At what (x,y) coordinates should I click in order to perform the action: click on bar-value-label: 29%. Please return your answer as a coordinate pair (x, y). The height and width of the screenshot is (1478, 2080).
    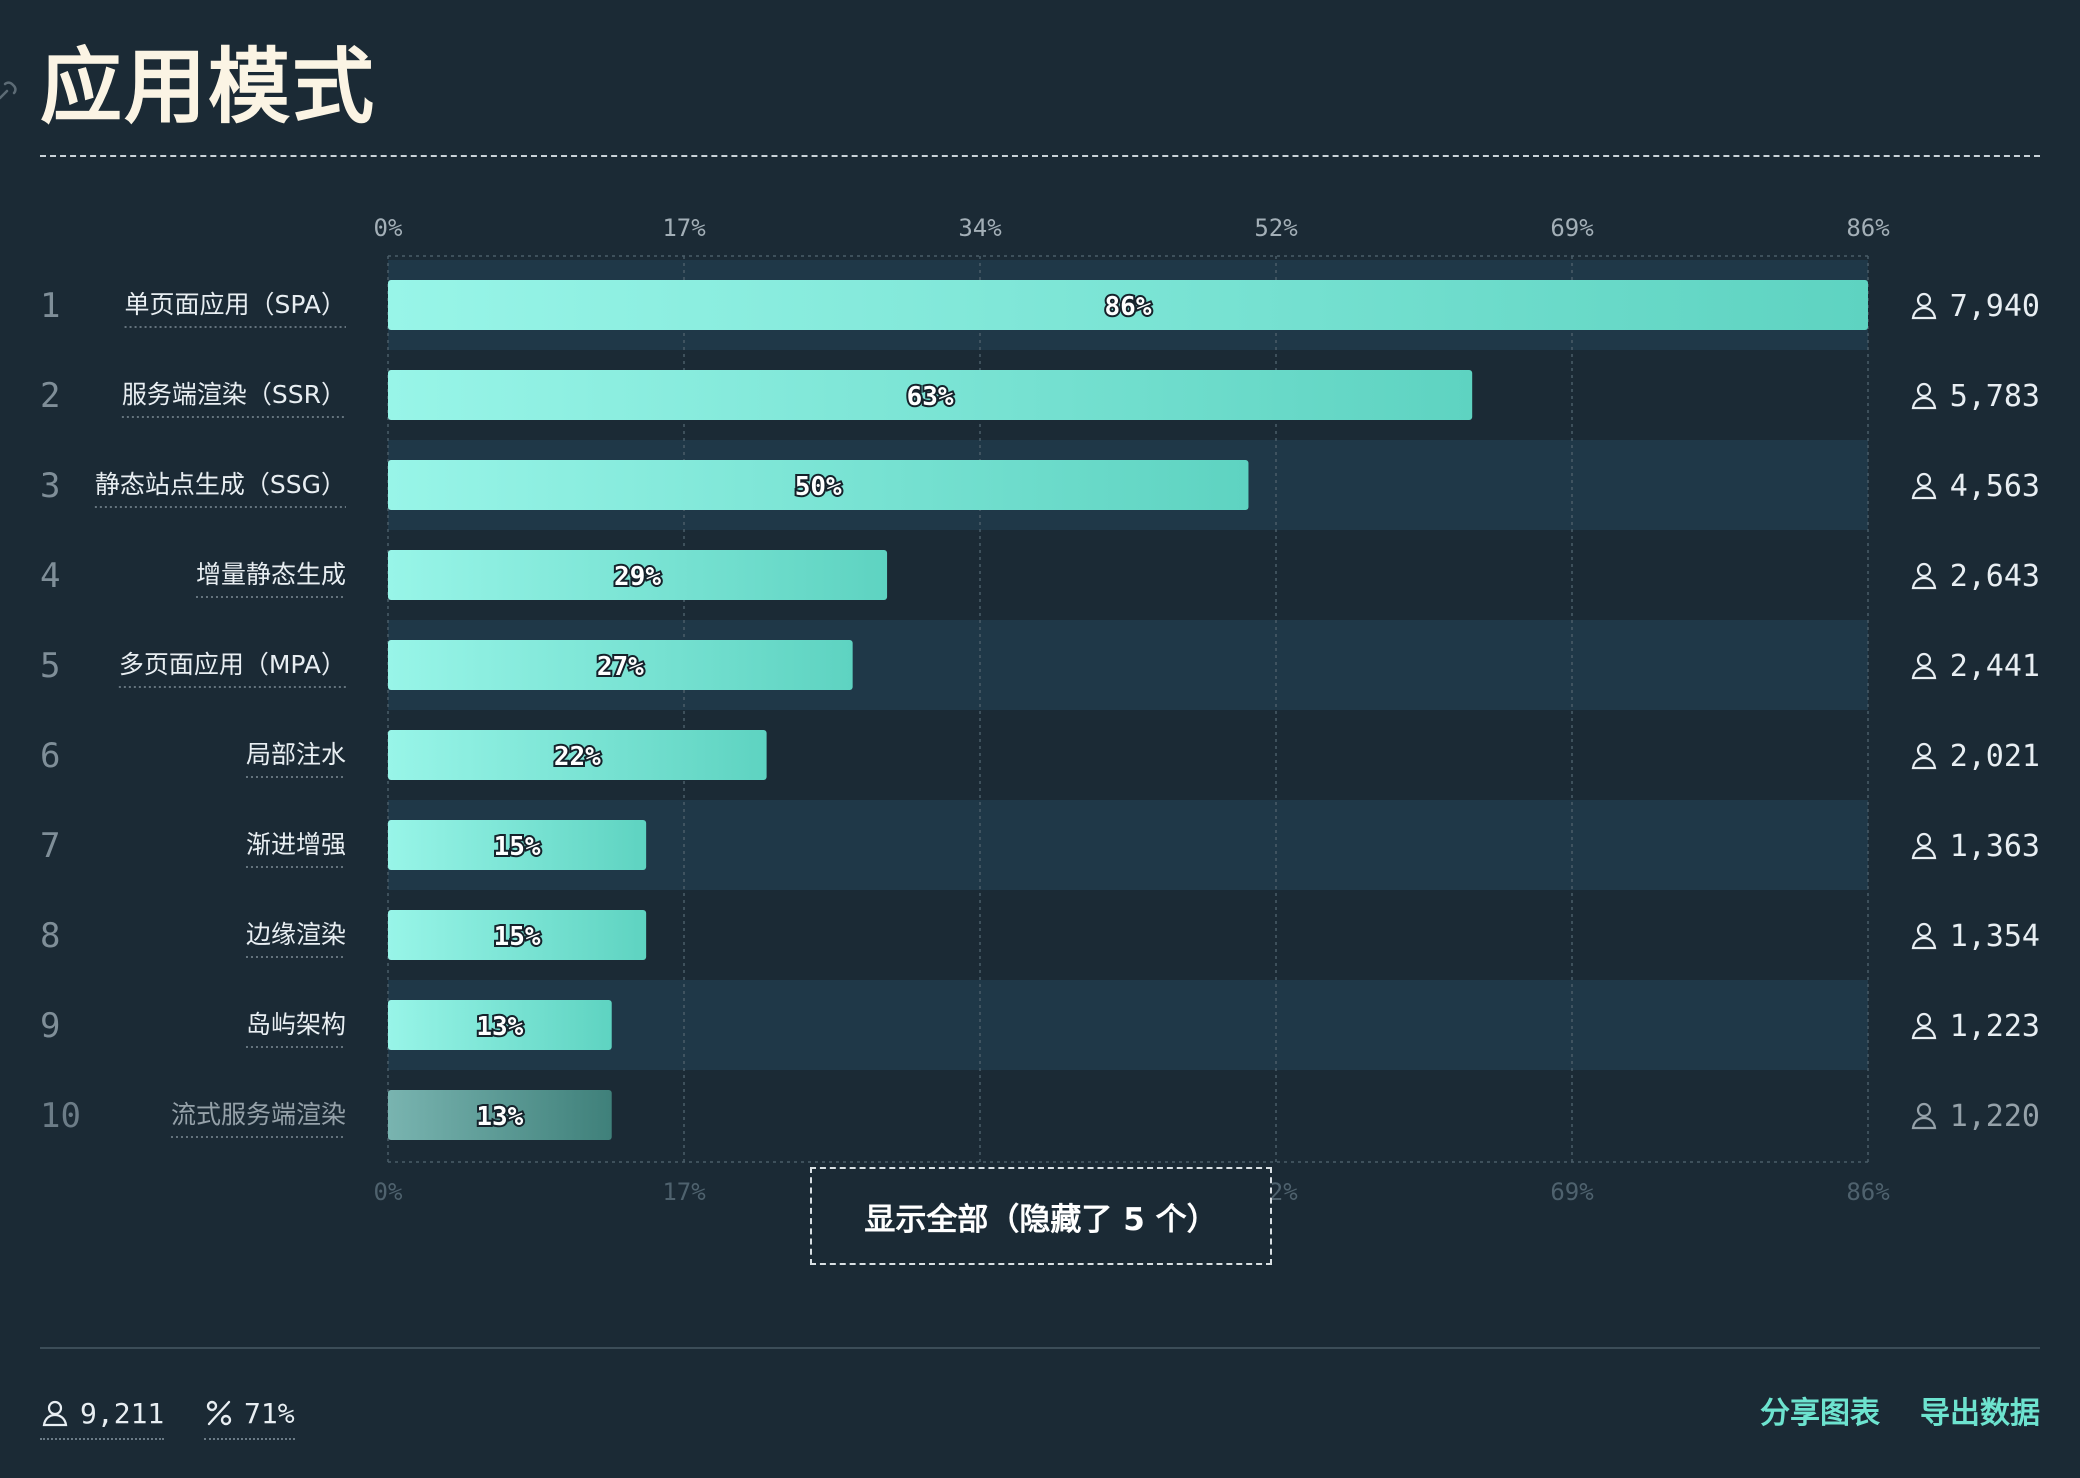
    Looking at the image, I should click on (637, 577).